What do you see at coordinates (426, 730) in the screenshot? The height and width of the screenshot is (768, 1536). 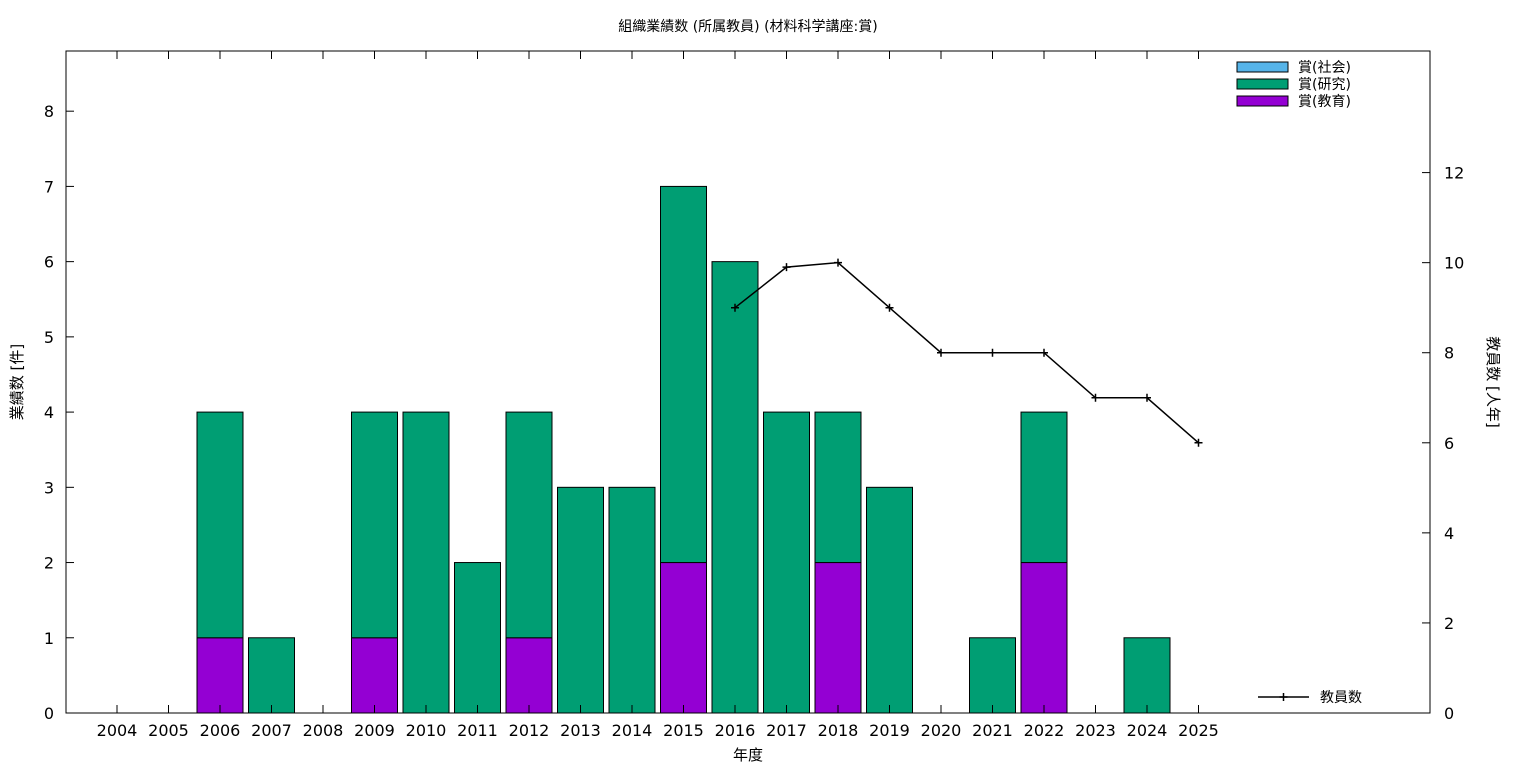 I see `x-tick-label: 2010` at bounding box center [426, 730].